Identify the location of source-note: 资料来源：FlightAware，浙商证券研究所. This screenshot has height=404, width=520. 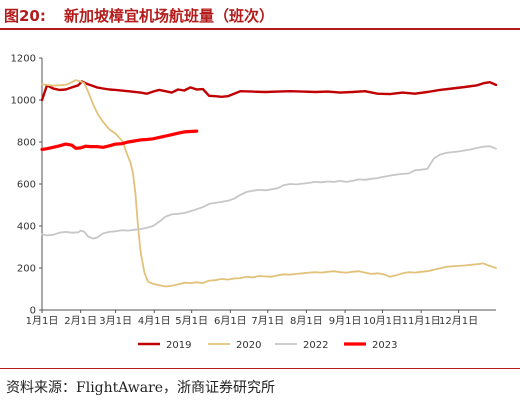
(141, 388).